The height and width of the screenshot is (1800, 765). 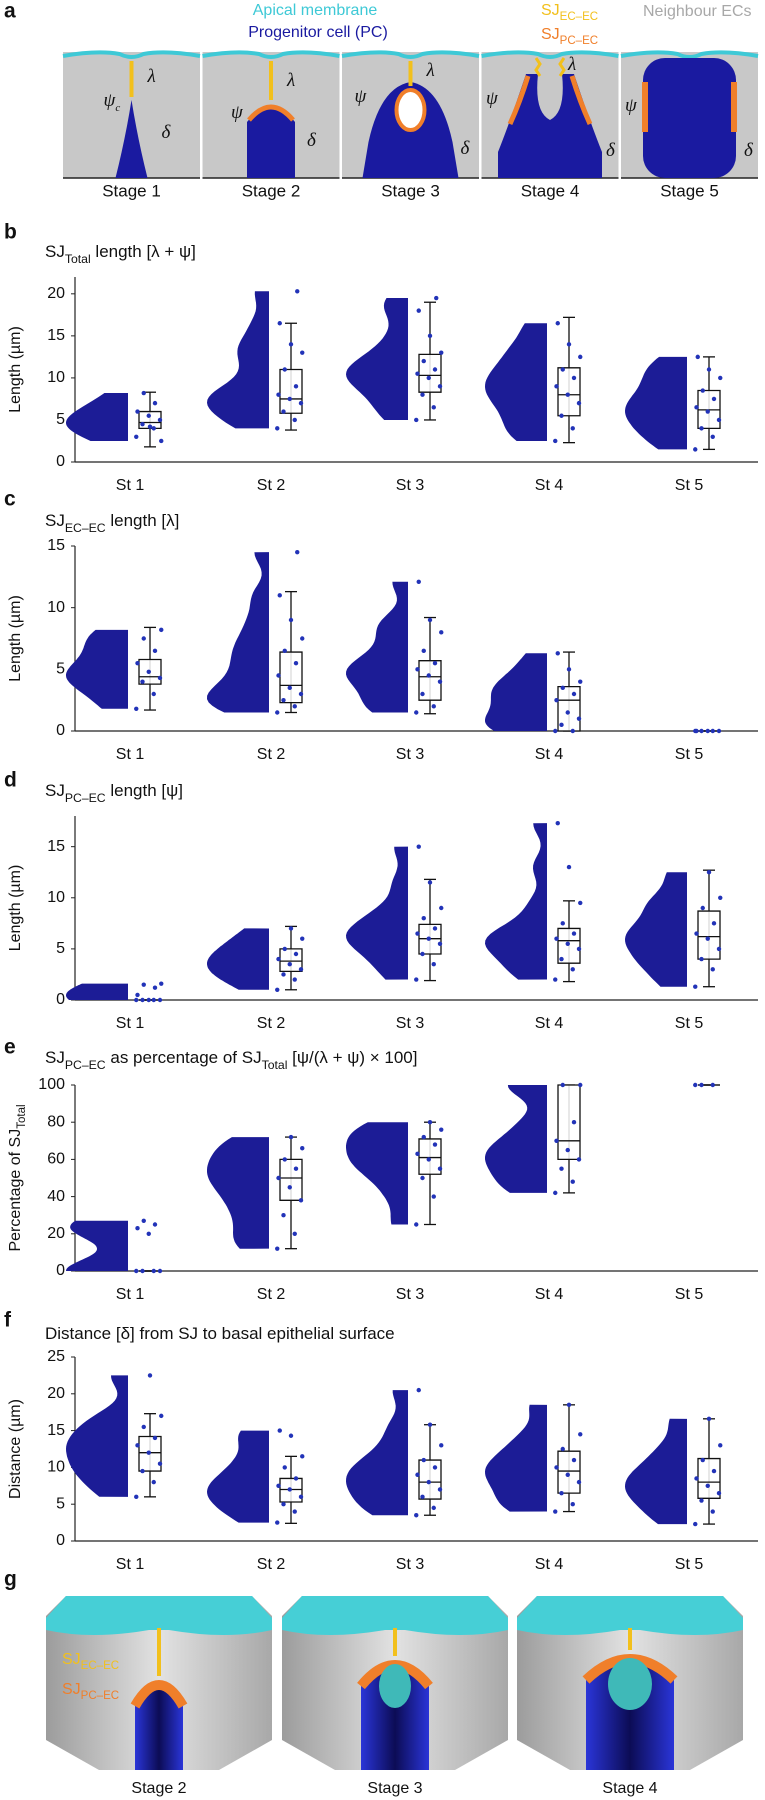 I want to click on symbol: ψ, so click(x=631, y=105).